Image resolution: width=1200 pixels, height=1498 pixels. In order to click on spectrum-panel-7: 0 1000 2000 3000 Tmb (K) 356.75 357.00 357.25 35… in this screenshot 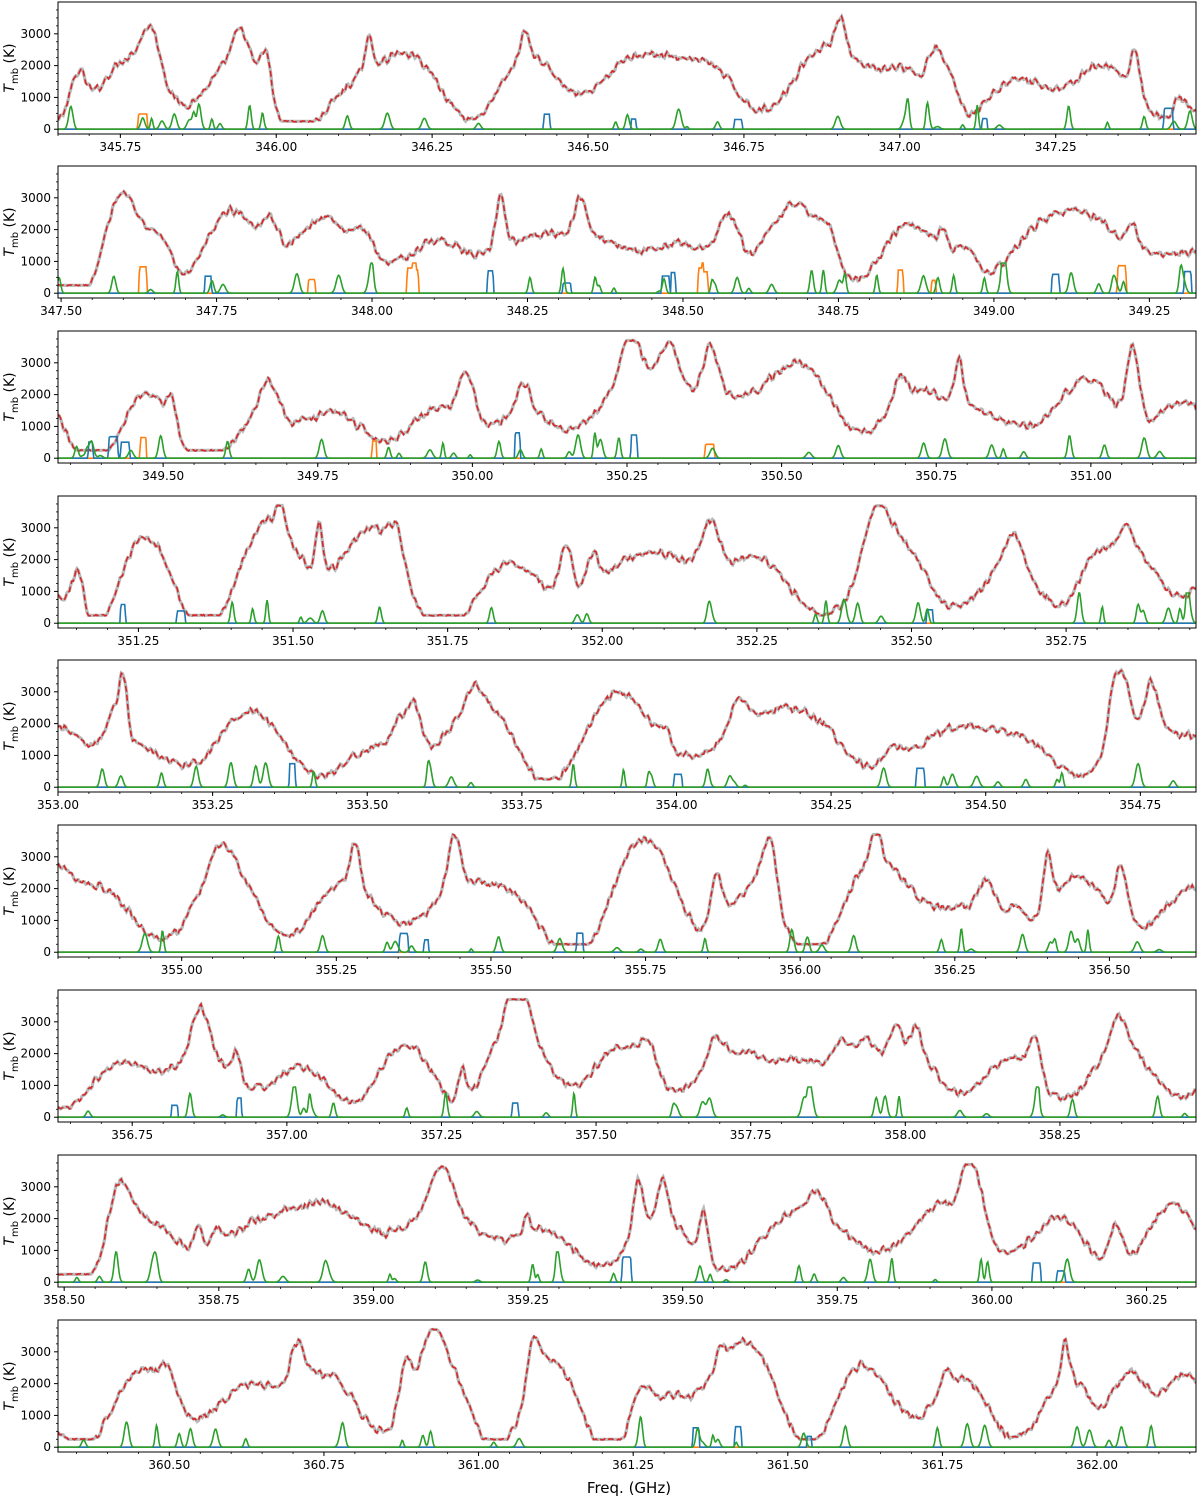, I will do `click(599, 1065)`.